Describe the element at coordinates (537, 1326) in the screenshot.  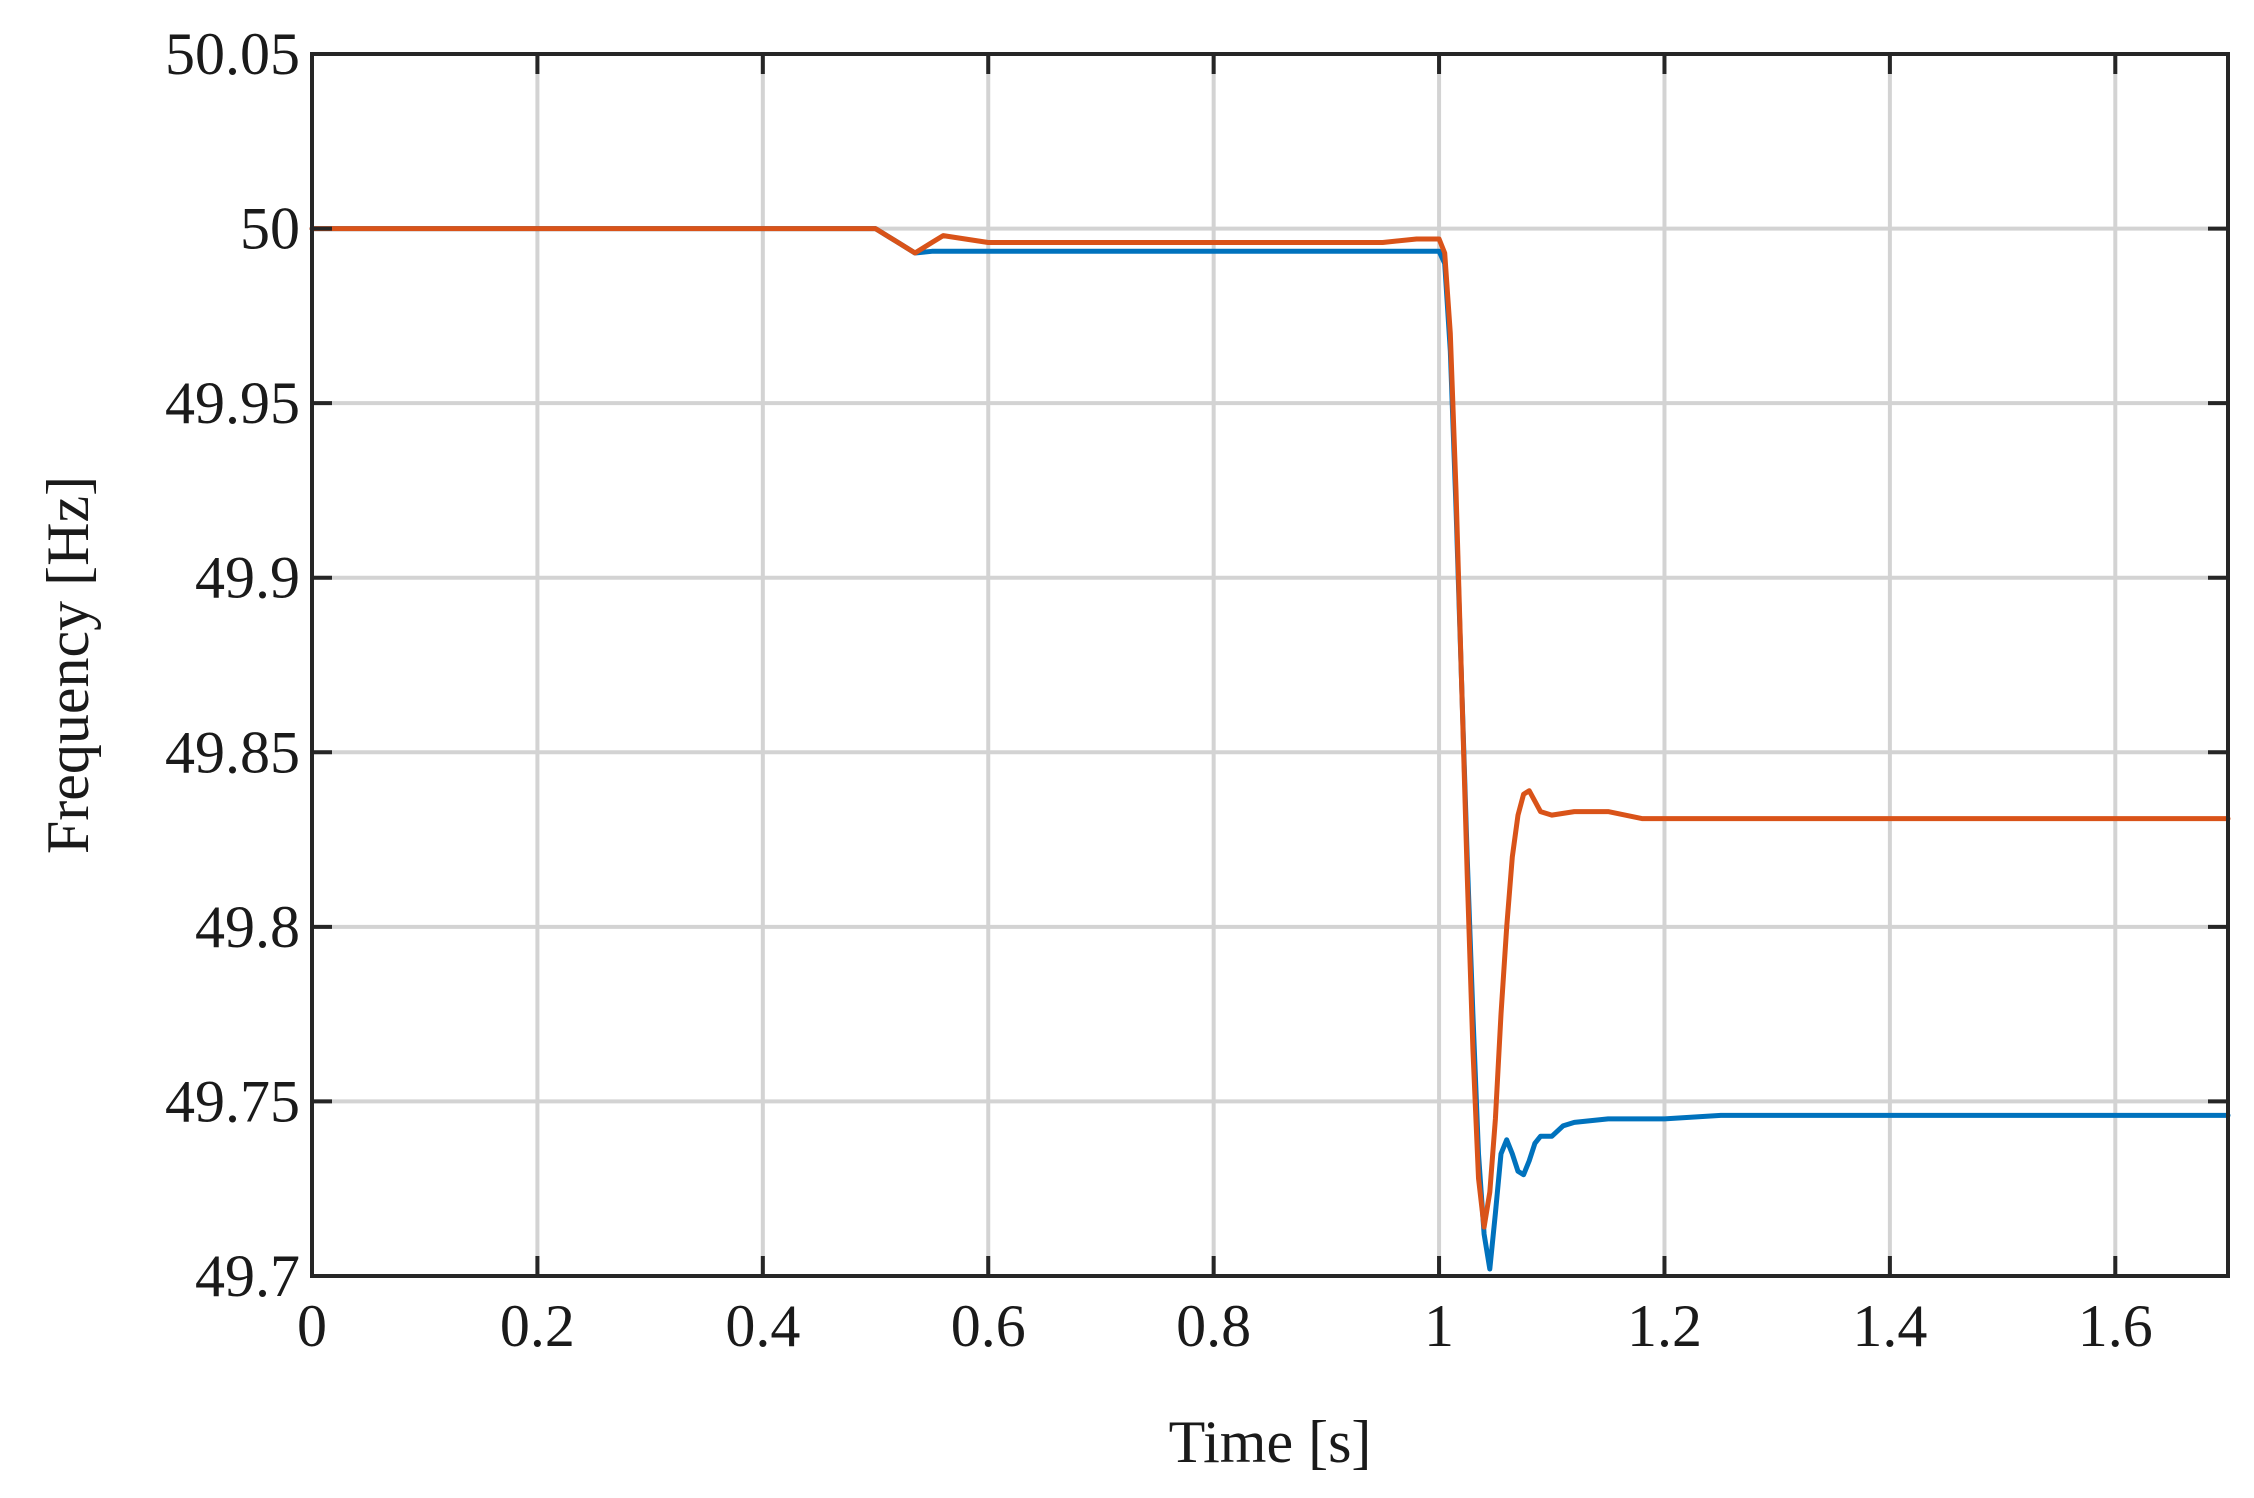
I see `x-tick-label: 0.2` at that location.